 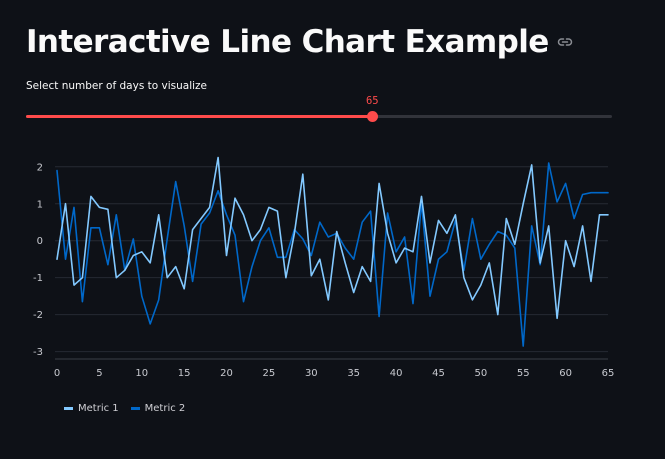 I want to click on y-tick-label: -1, so click(x=38, y=278).